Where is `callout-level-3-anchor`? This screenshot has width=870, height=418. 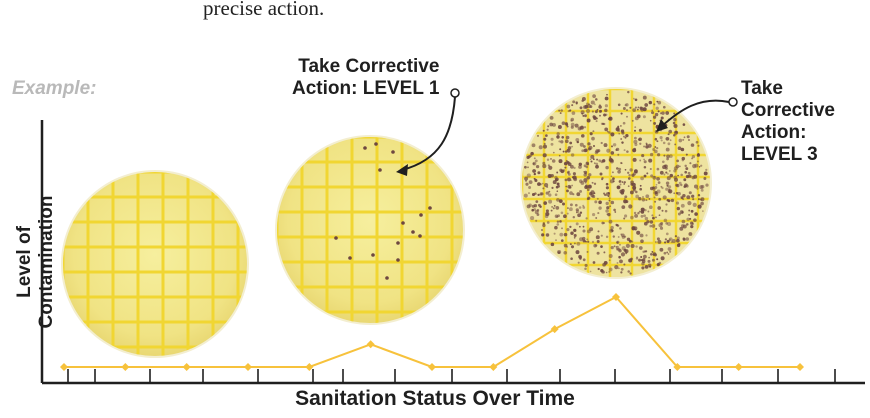
callout-level-3-anchor is located at coordinates (733, 102).